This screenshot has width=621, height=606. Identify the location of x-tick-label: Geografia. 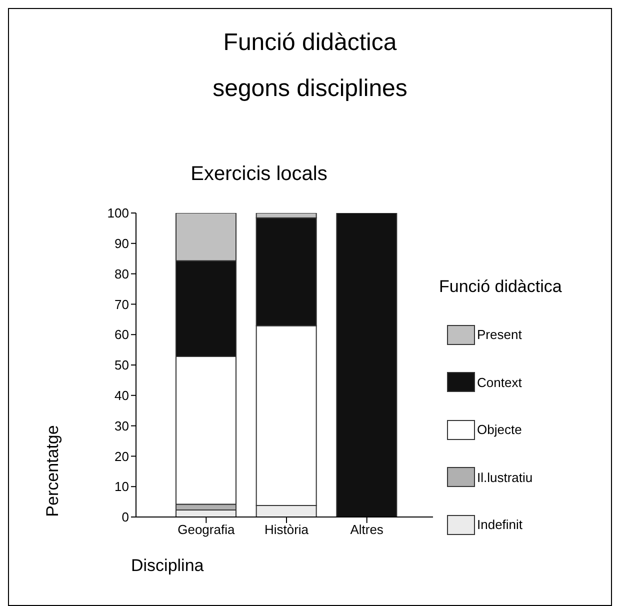
(207, 530).